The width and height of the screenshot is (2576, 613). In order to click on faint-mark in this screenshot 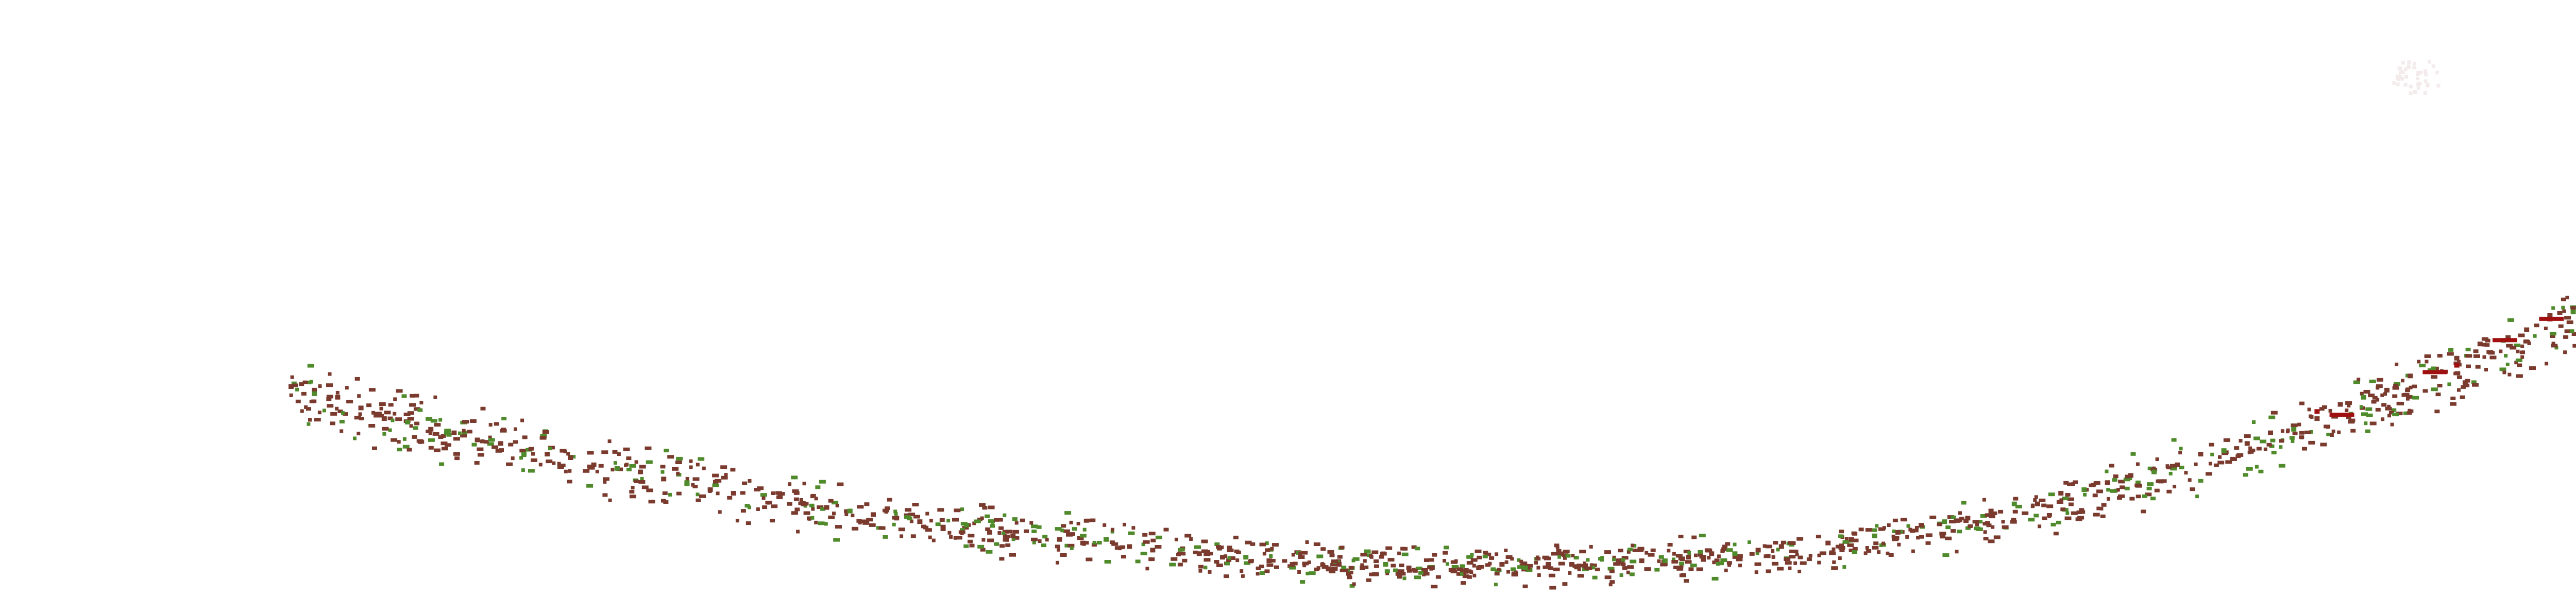, I will do `click(2433, 66)`.